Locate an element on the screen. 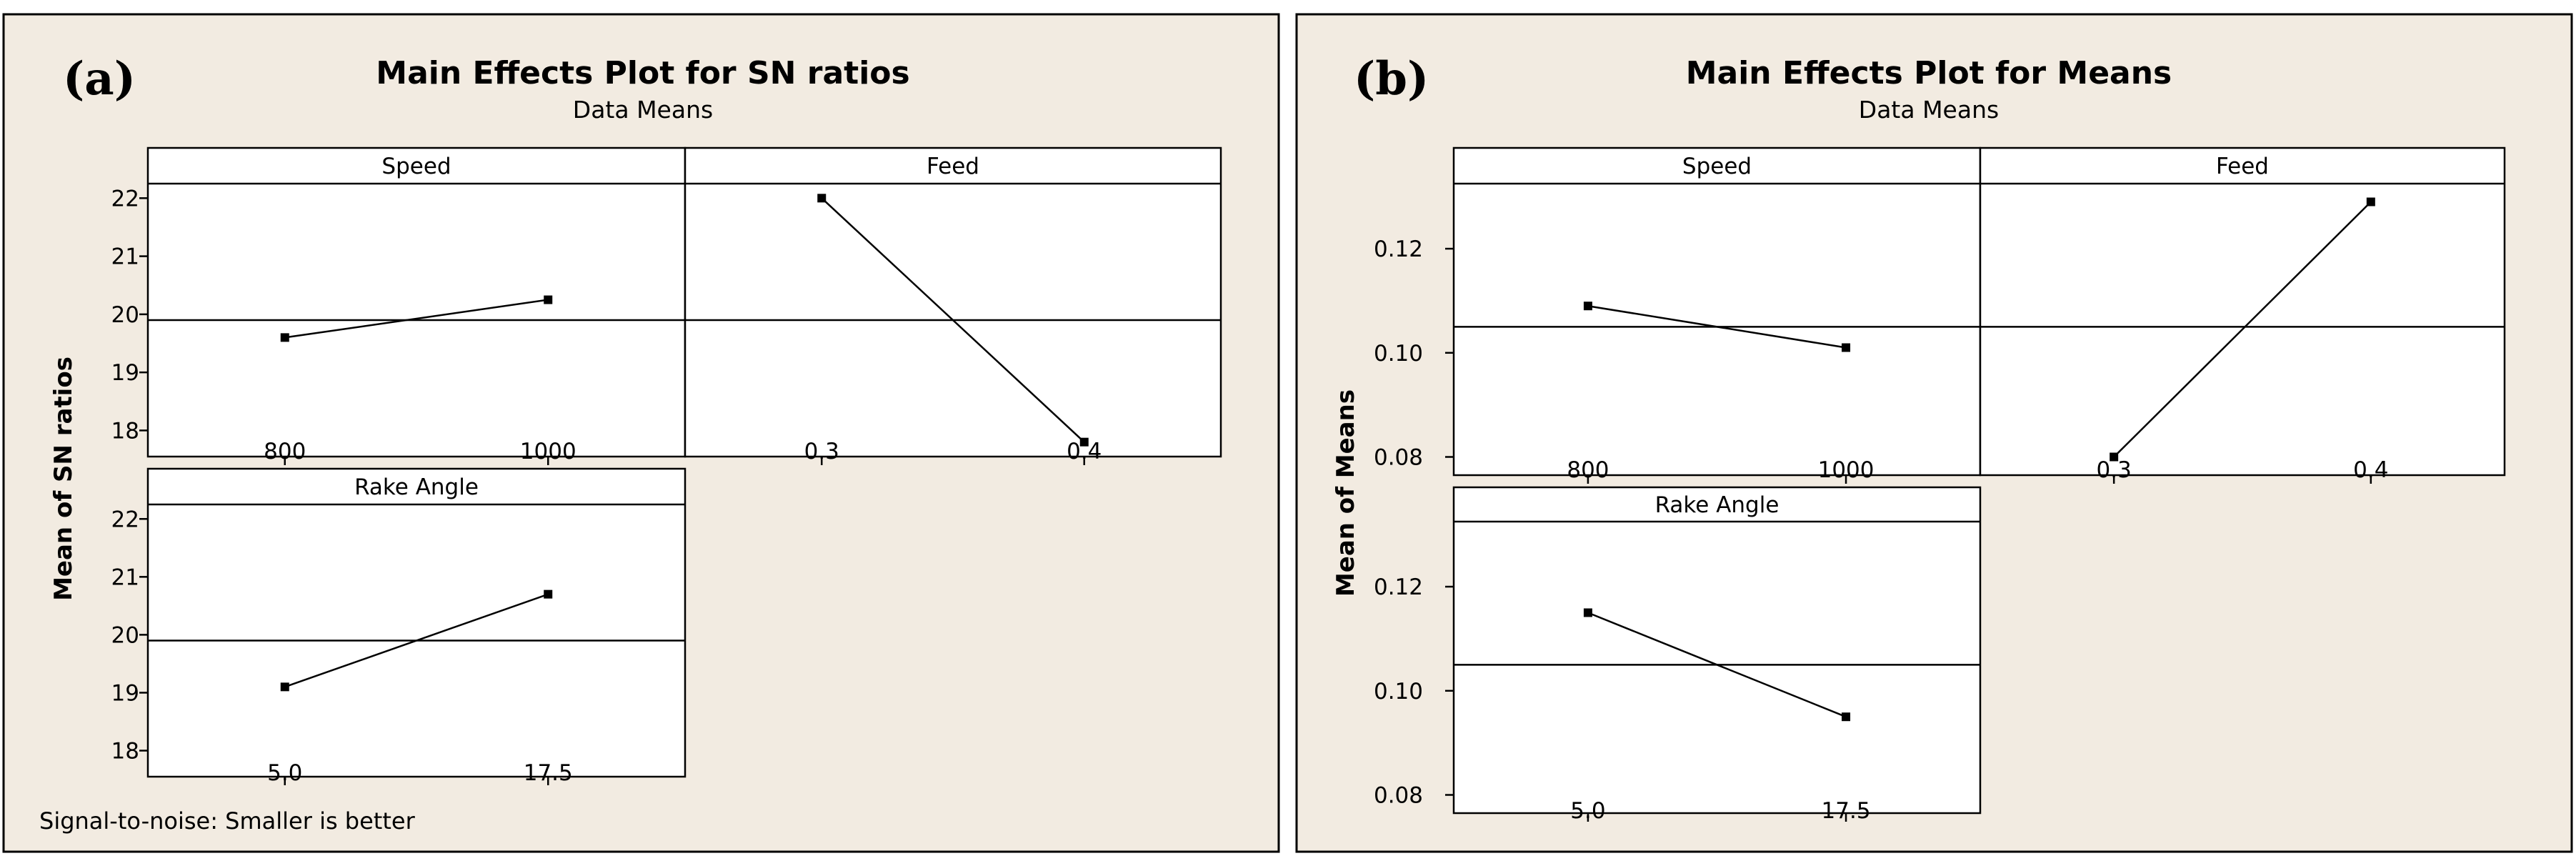 The height and width of the screenshot is (866, 2576). chart-title: Main Effects Plot for SN ratios is located at coordinates (642, 73).